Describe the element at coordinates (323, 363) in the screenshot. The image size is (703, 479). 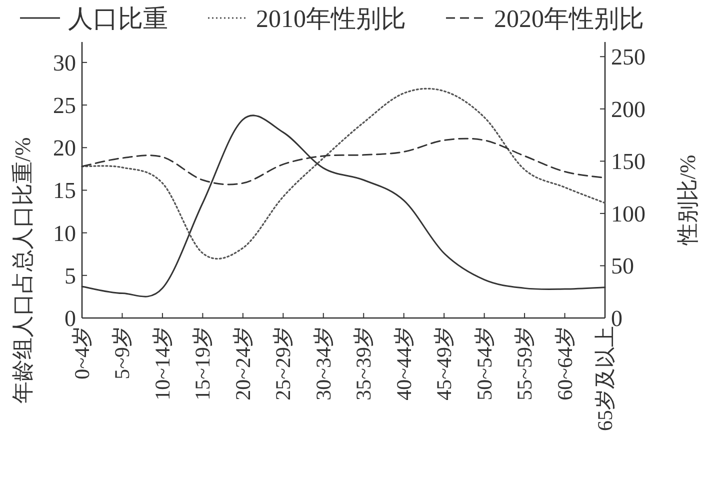
I see `x-tick-label: 30~34岁` at that location.